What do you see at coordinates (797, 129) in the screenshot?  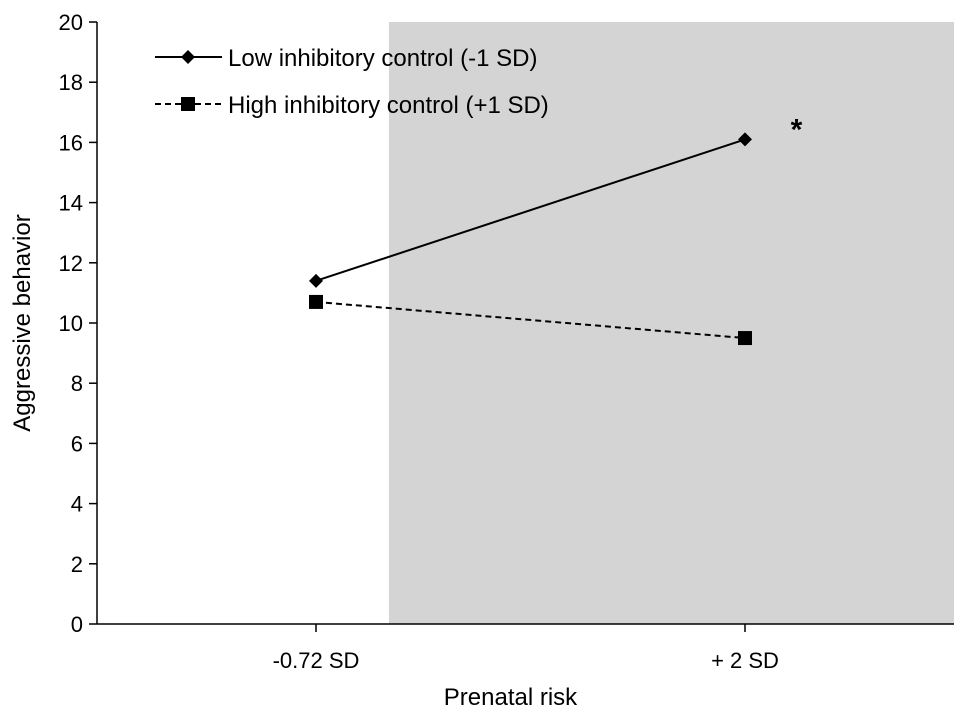 I see `significance-annotation: *` at bounding box center [797, 129].